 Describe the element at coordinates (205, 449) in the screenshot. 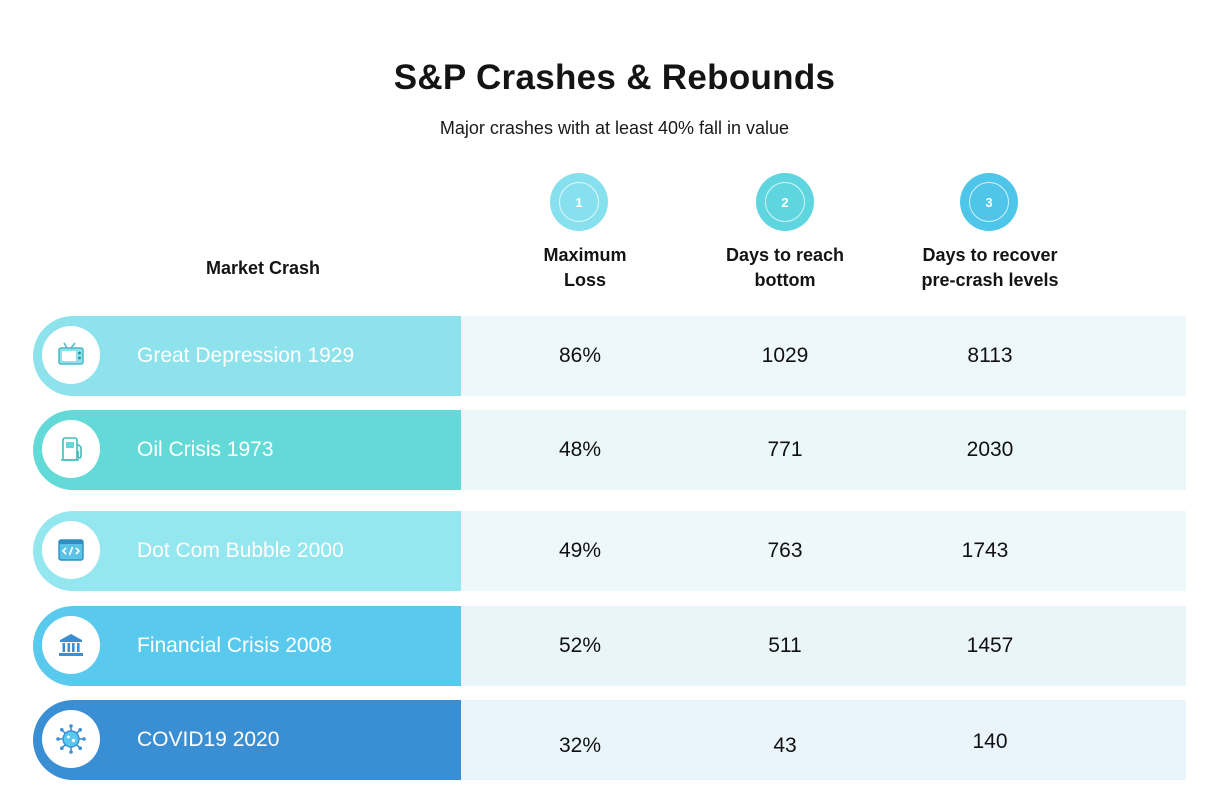

I see `crash-name: Oil Crisis 1973` at that location.